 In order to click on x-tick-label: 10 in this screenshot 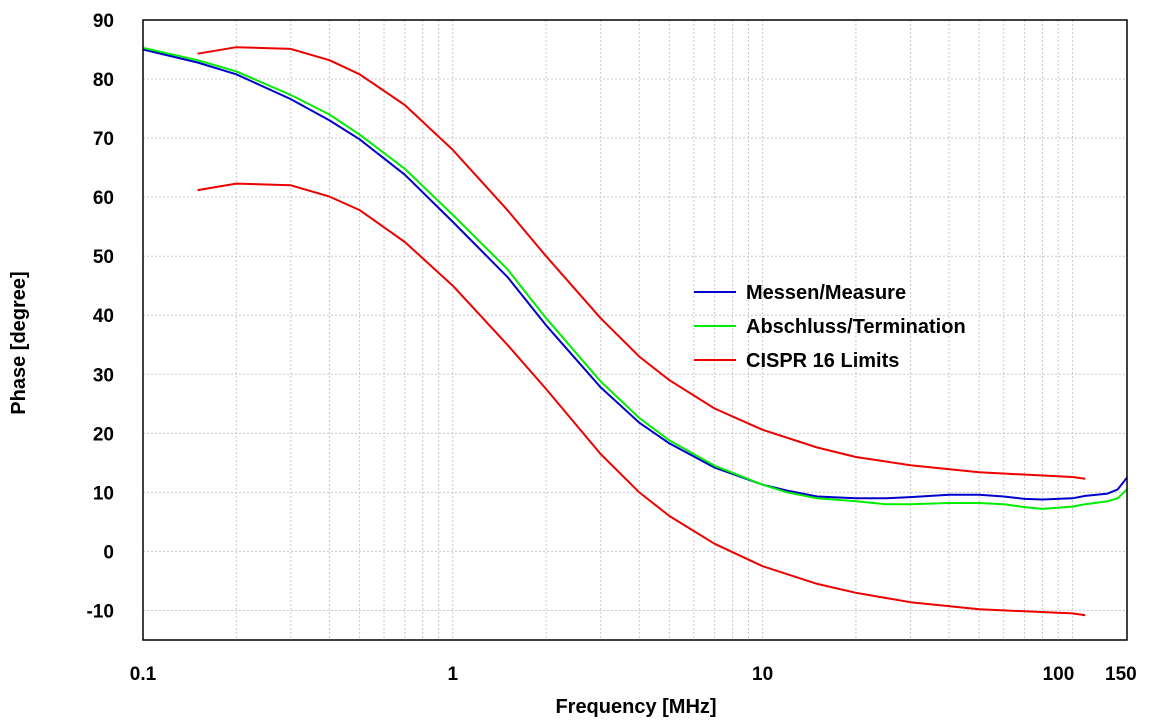, I will do `click(762, 674)`.